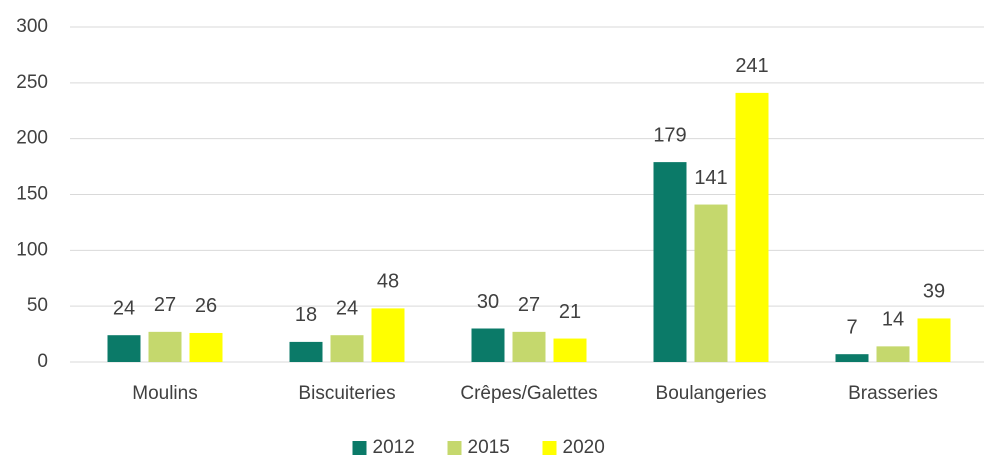 Image resolution: width=991 pixels, height=459 pixels. Describe the element at coordinates (306, 315) in the screenshot. I see `value-label: 18` at that location.